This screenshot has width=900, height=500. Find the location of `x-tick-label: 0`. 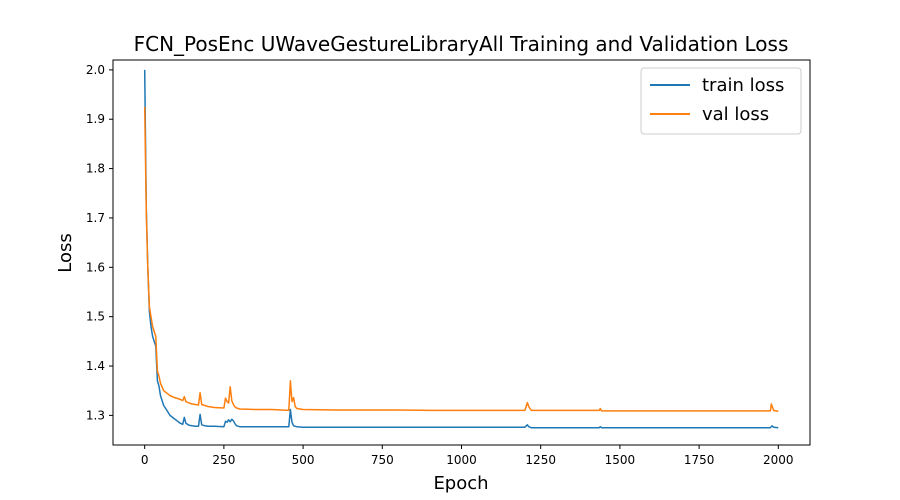

x-tick-label: 0 is located at coordinates (145, 460).